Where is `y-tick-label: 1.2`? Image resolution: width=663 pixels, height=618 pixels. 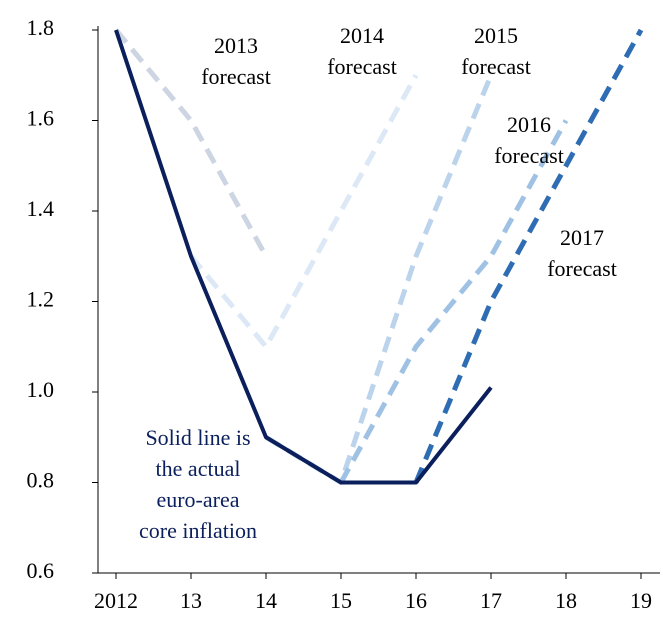 y-tick-label: 1.2 is located at coordinates (41, 299).